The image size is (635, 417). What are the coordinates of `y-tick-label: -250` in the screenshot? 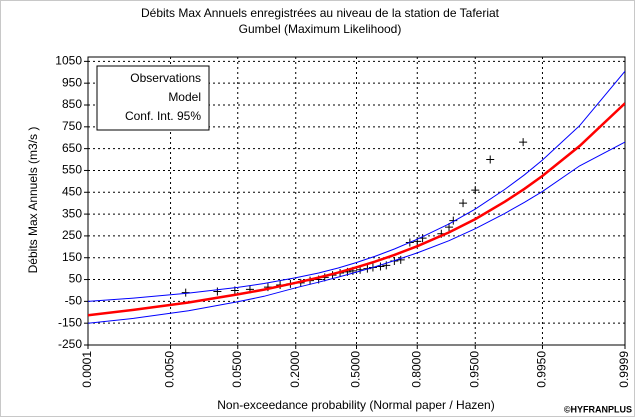 It's located at (70, 344).